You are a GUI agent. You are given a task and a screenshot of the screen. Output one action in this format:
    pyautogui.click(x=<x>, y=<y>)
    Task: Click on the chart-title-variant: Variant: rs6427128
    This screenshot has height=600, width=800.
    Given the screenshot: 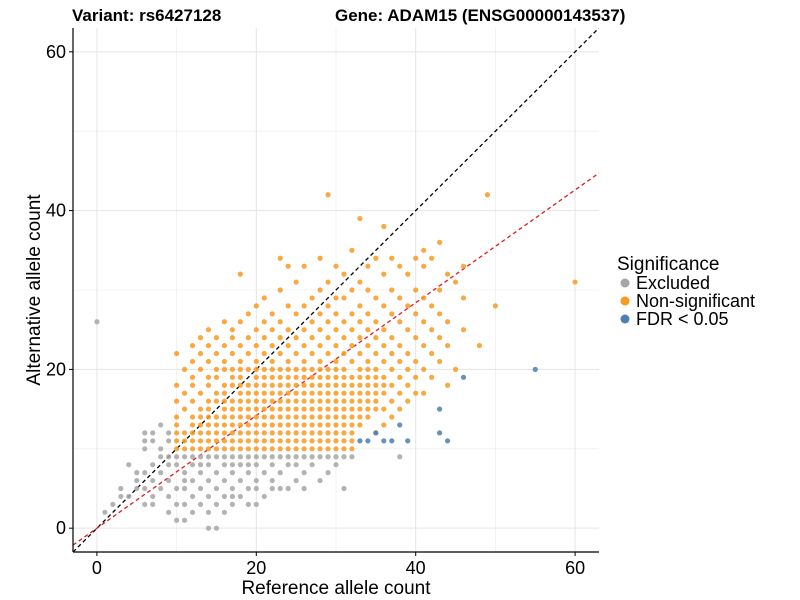 What is the action you would take?
    pyautogui.click(x=146, y=15)
    